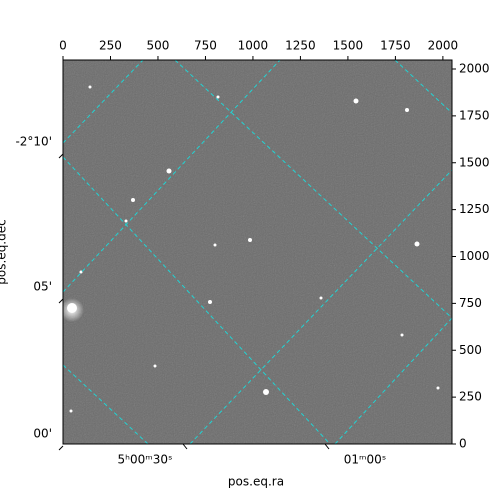 This screenshot has width=500, height=504. Describe the element at coordinates (205, 46) in the screenshot. I see `x-tick-label: 750` at that location.